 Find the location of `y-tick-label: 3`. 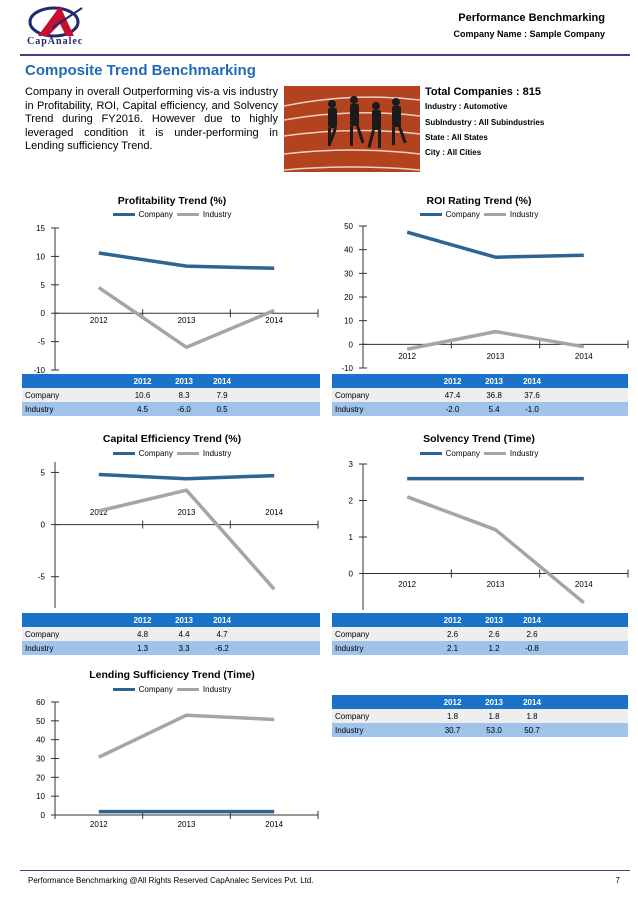

y-tick-label: 3 is located at coordinates (351, 464).